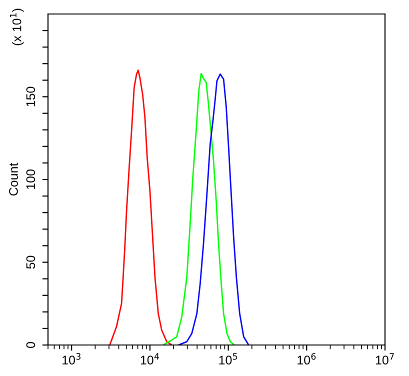 This screenshot has height=376, width=409. I want to click on x-tick-label: 10$^{4}$, so click(150, 359).